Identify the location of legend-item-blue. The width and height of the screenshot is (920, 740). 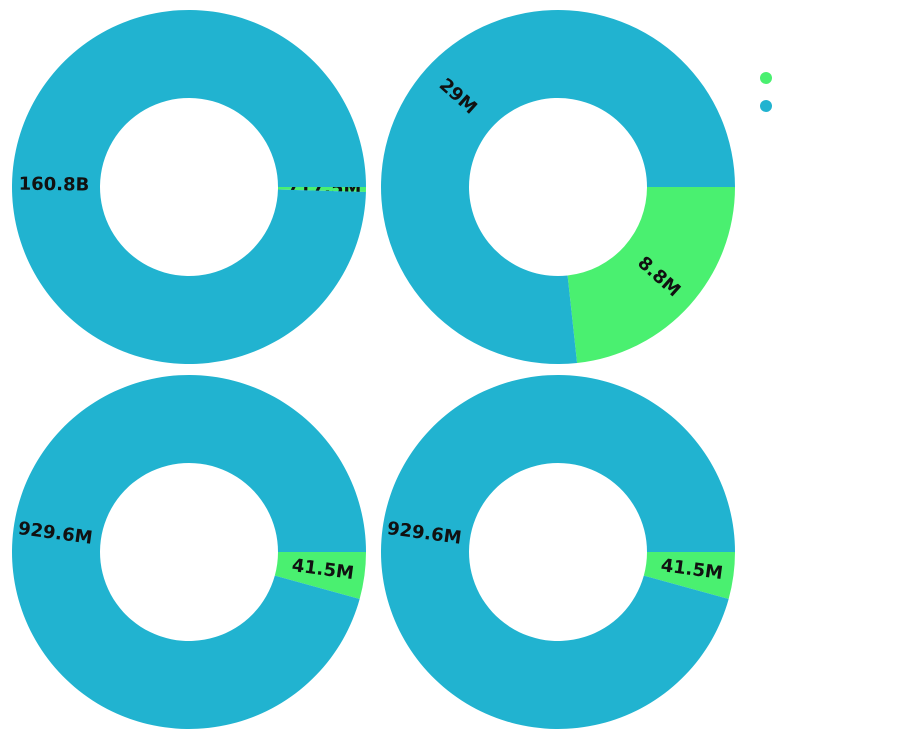
(770, 106).